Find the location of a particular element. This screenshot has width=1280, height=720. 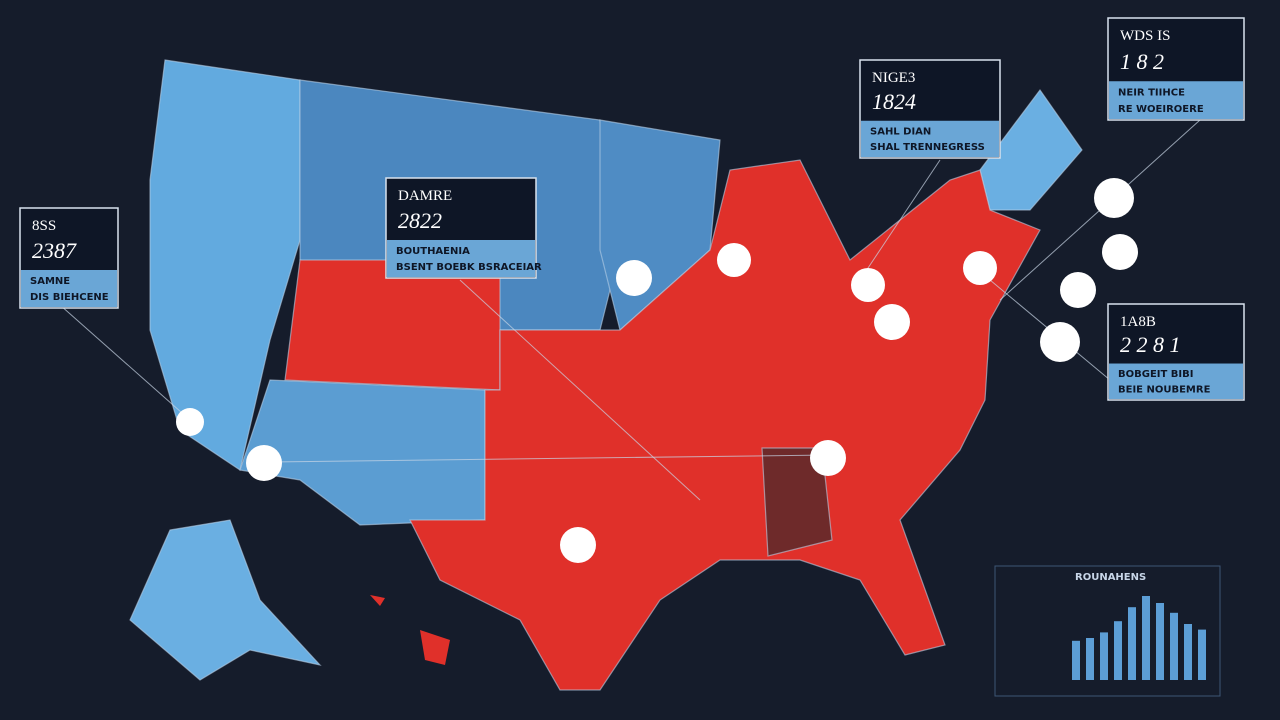

hawaii is located at coordinates (435, 647).